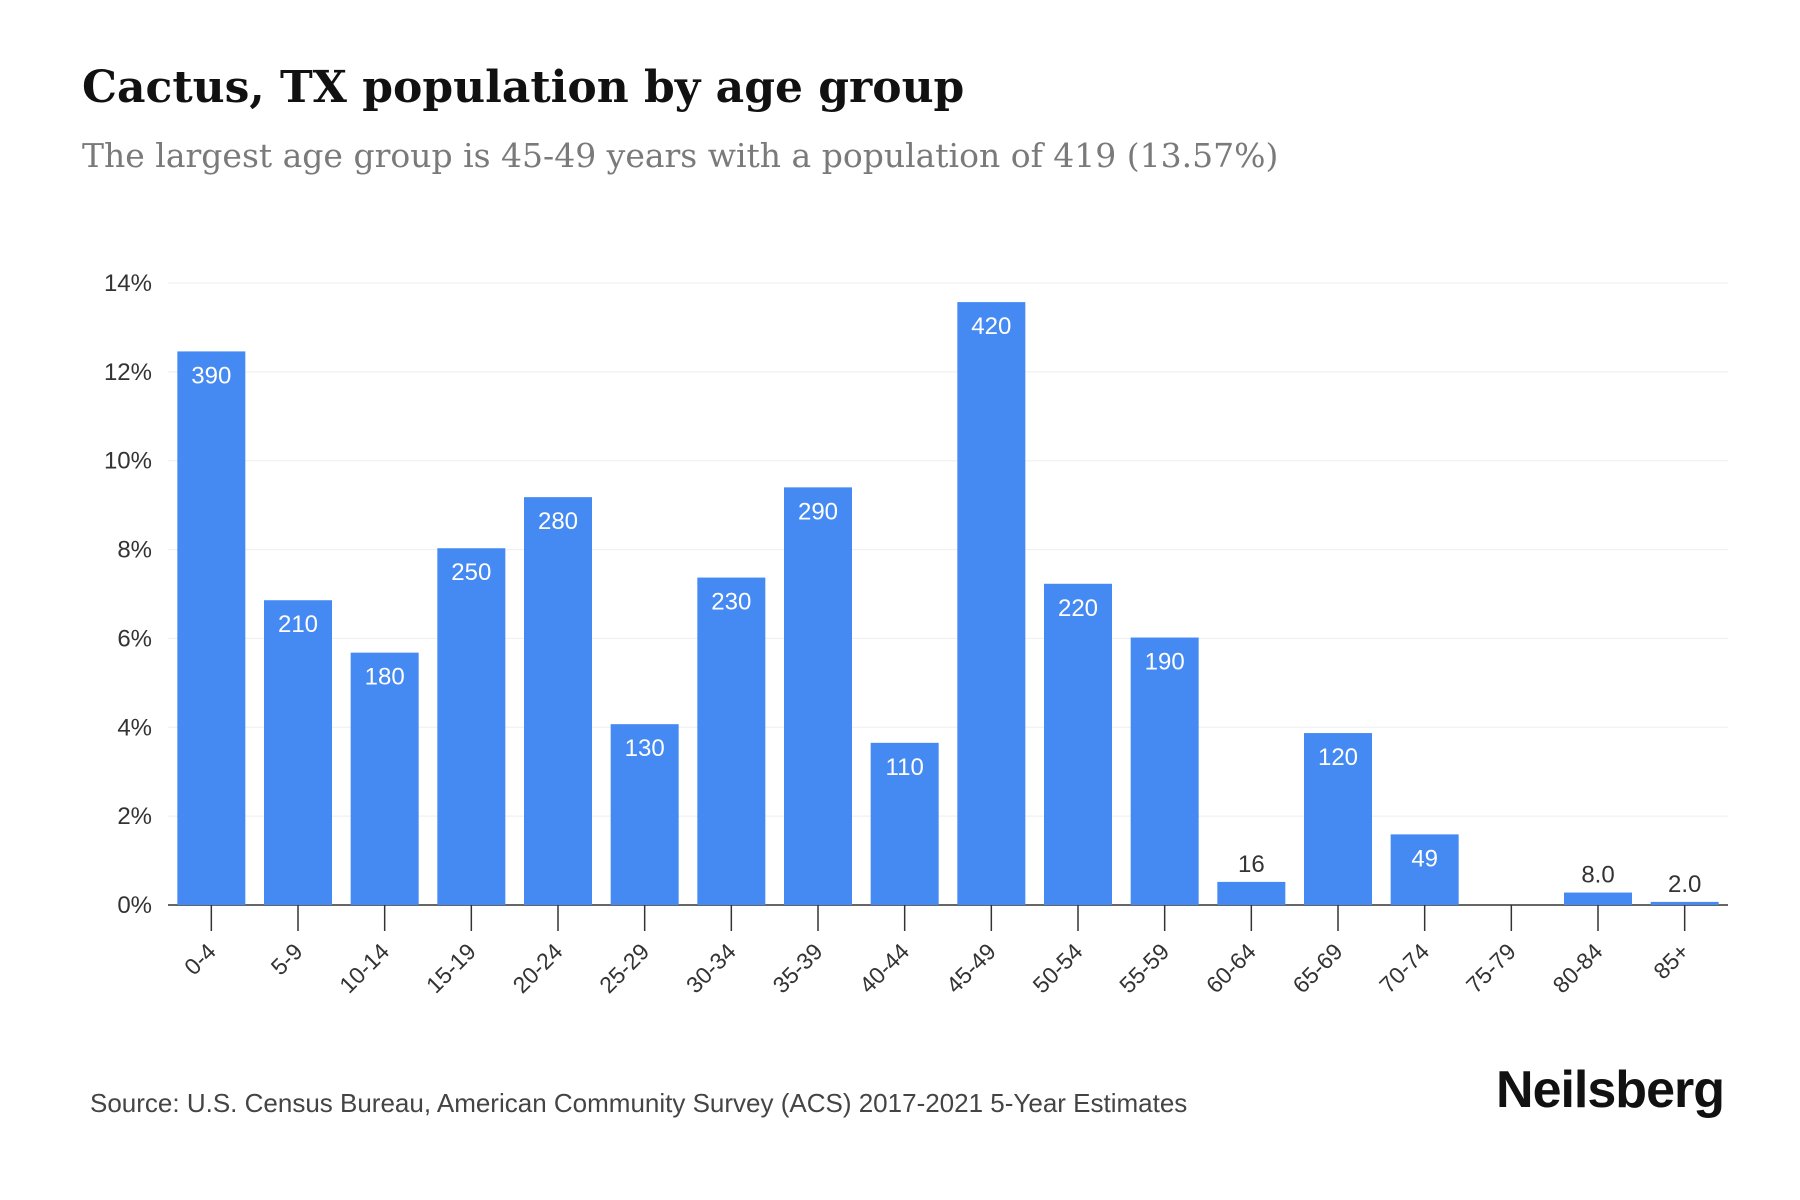 This screenshot has width=1800, height=1200. I want to click on y-tick-label: 0%, so click(134, 905).